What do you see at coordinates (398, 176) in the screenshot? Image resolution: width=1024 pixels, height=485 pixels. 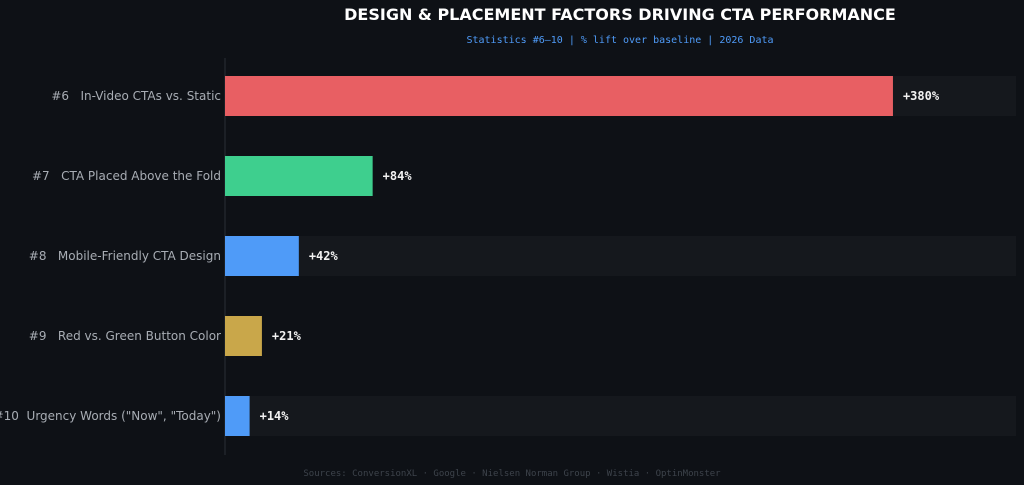 I see `value-label: +84%` at bounding box center [398, 176].